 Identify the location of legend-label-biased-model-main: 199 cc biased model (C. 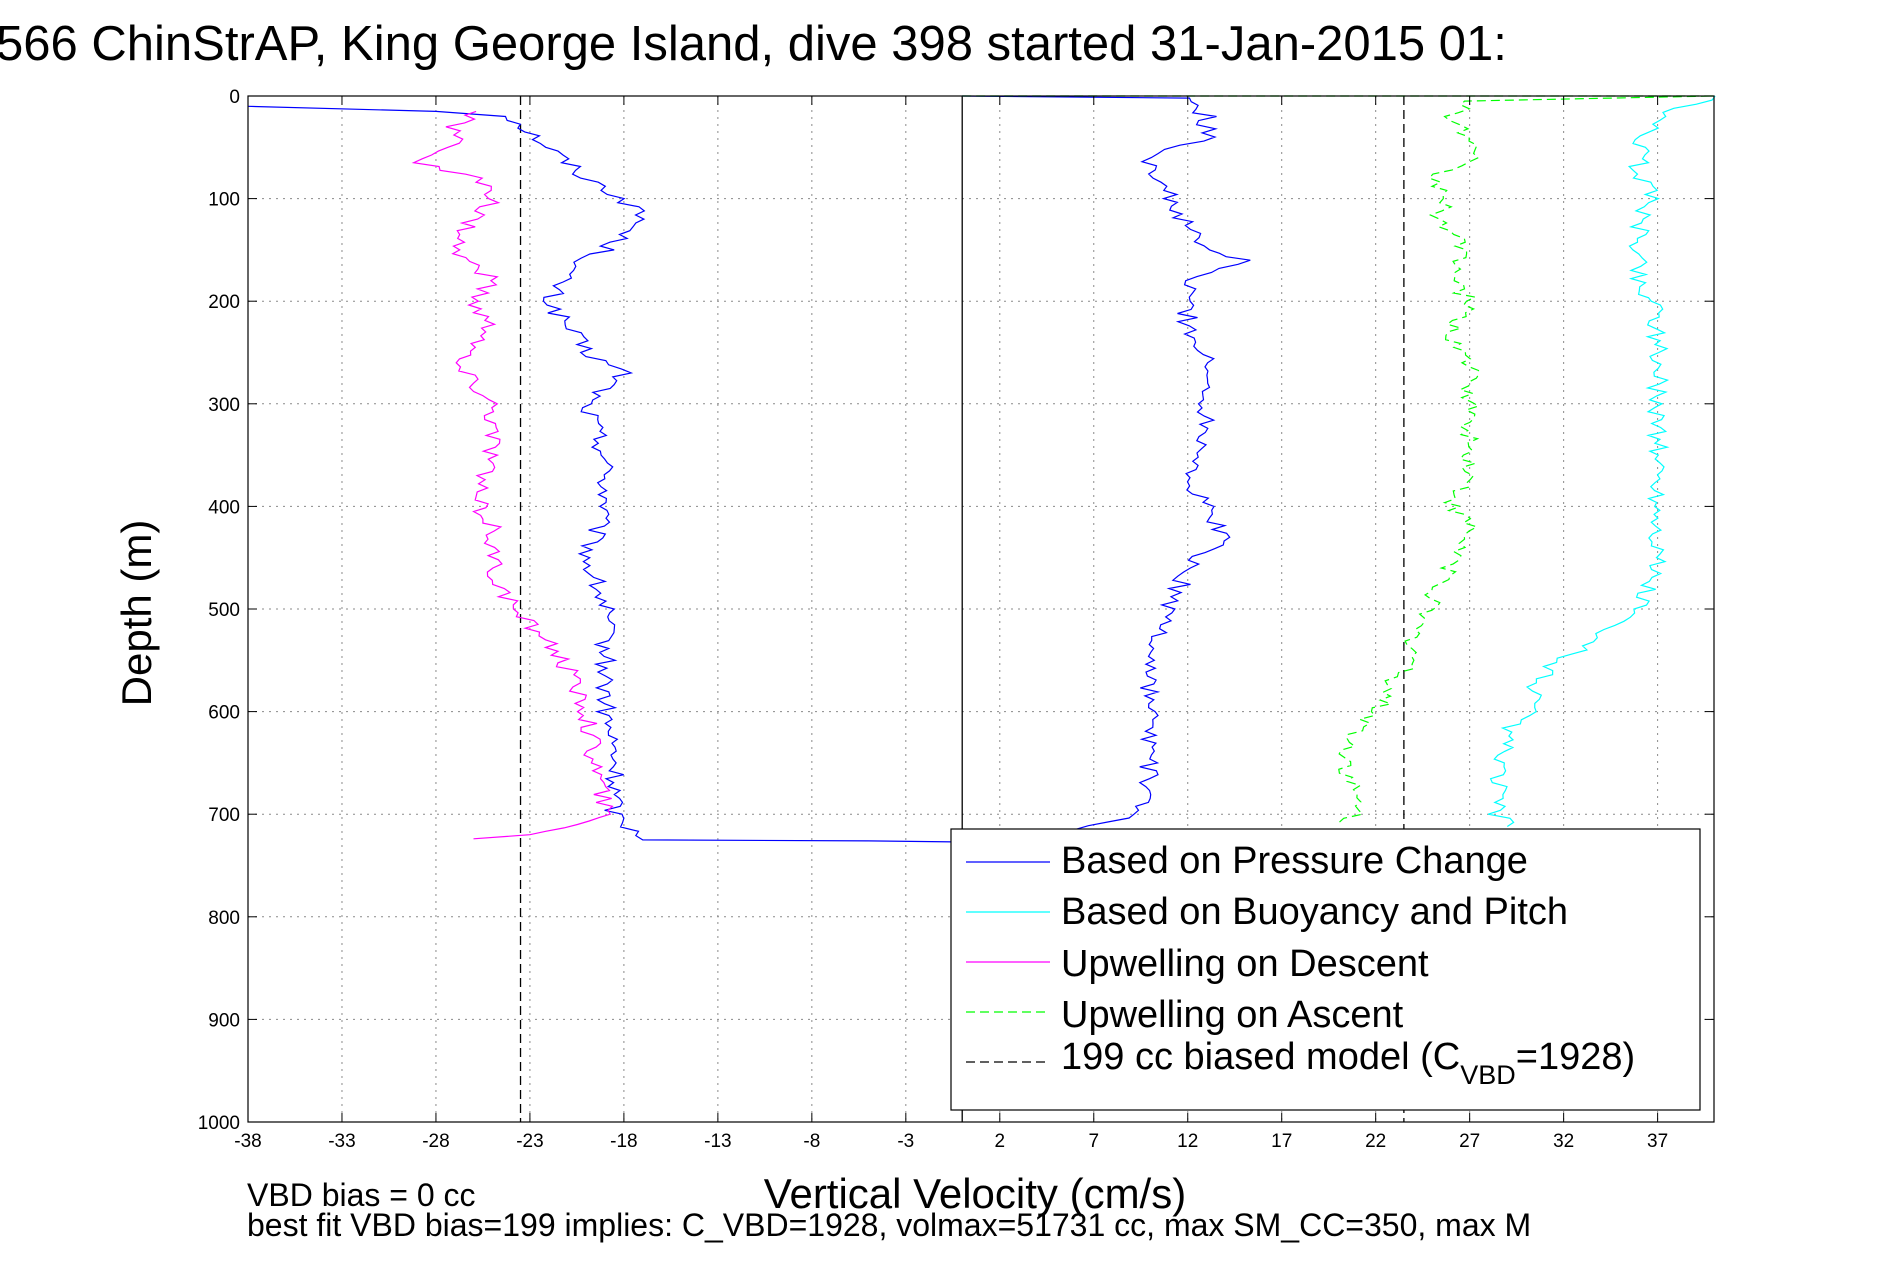
(1260, 1057).